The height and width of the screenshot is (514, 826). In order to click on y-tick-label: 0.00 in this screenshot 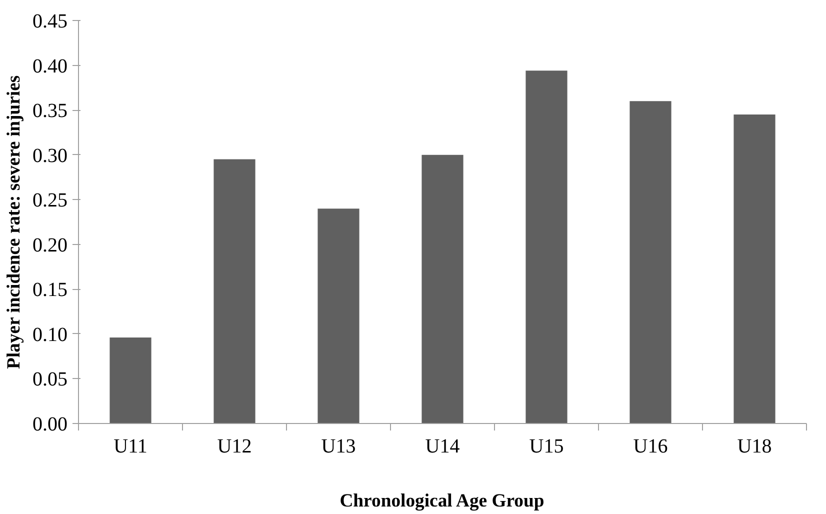, I will do `click(50, 425)`.